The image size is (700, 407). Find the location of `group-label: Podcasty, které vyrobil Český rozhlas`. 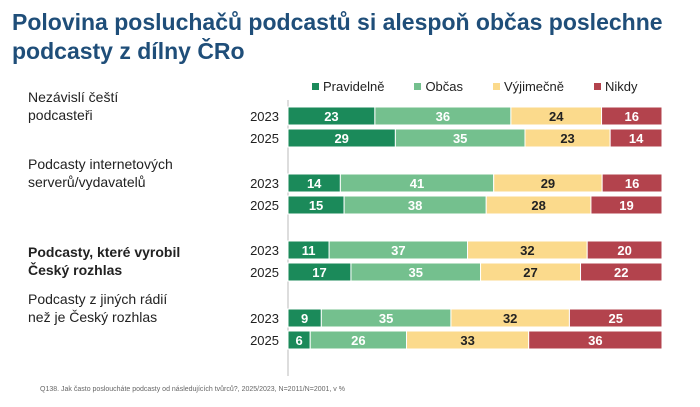

group-label: Podcasty, které vyrobil Český rozhlas is located at coordinates (104, 261).